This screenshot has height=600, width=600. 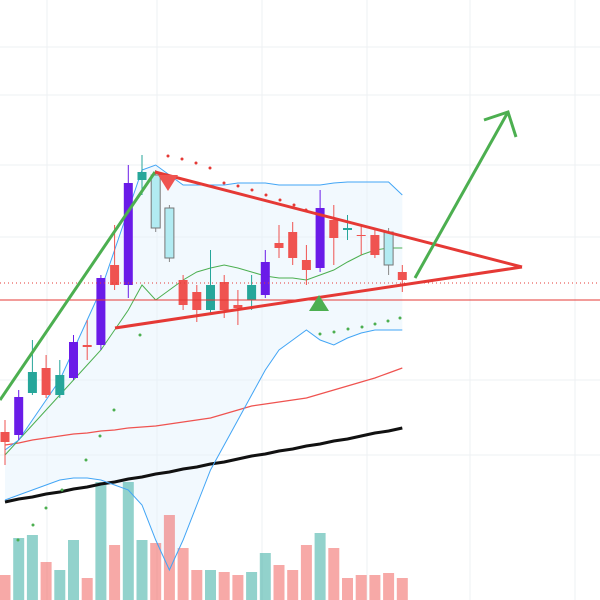 What do you see at coordinates (204, 541) in the screenshot?
I see `volume-layer` at bounding box center [204, 541].